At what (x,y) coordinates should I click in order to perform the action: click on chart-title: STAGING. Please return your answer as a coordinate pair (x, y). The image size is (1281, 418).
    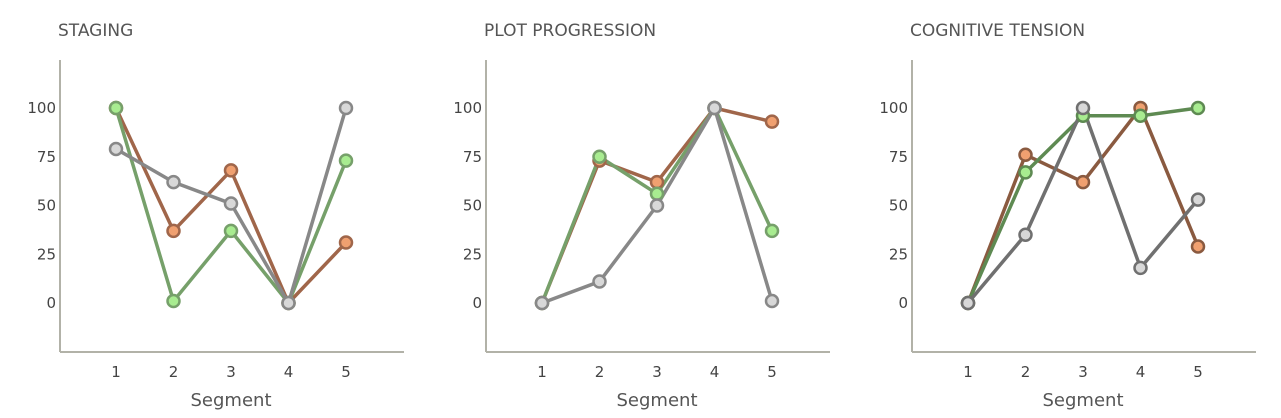
    Looking at the image, I should click on (95, 31).